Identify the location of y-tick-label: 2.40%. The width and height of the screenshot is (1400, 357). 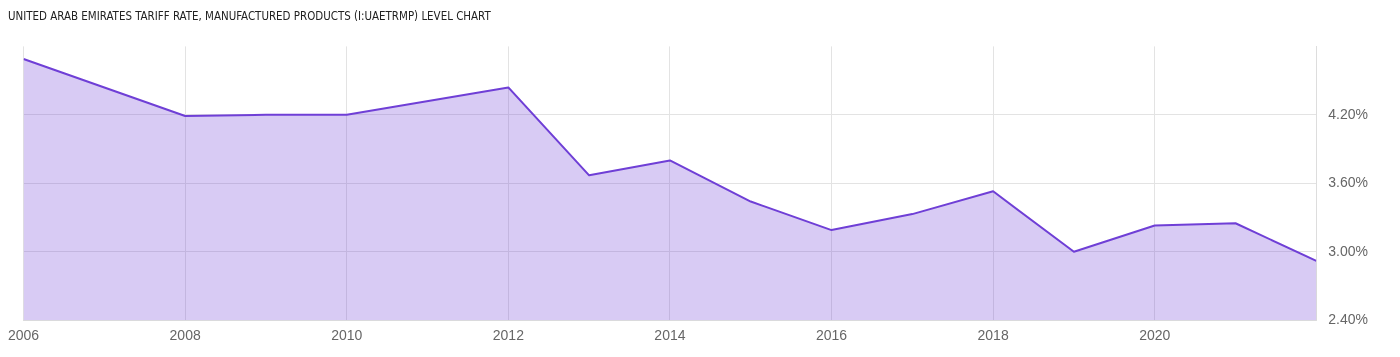
(1348, 319).